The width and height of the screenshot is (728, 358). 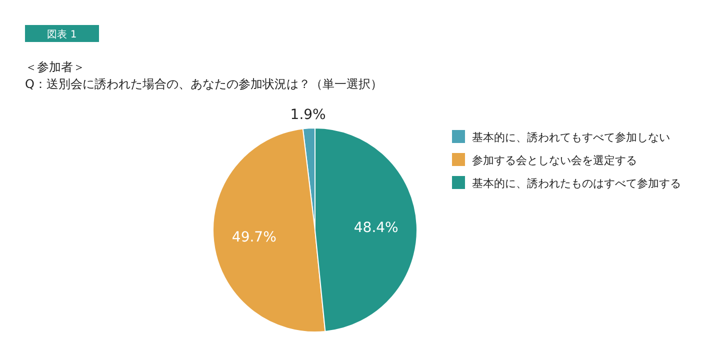 What do you see at coordinates (376, 228) in the screenshot?
I see `data-label: 48.4%` at bounding box center [376, 228].